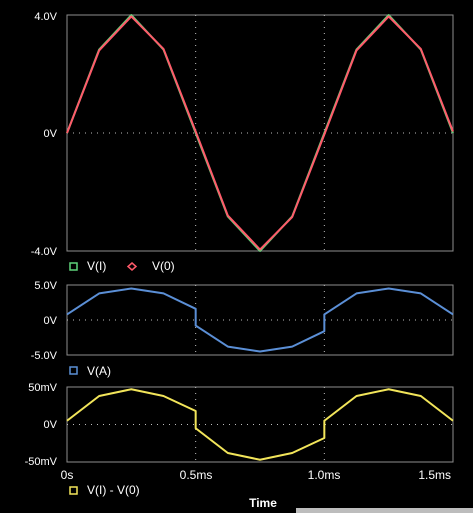 The width and height of the screenshot is (473, 513). I want to click on legend-label-v0: V(0), so click(163, 266).